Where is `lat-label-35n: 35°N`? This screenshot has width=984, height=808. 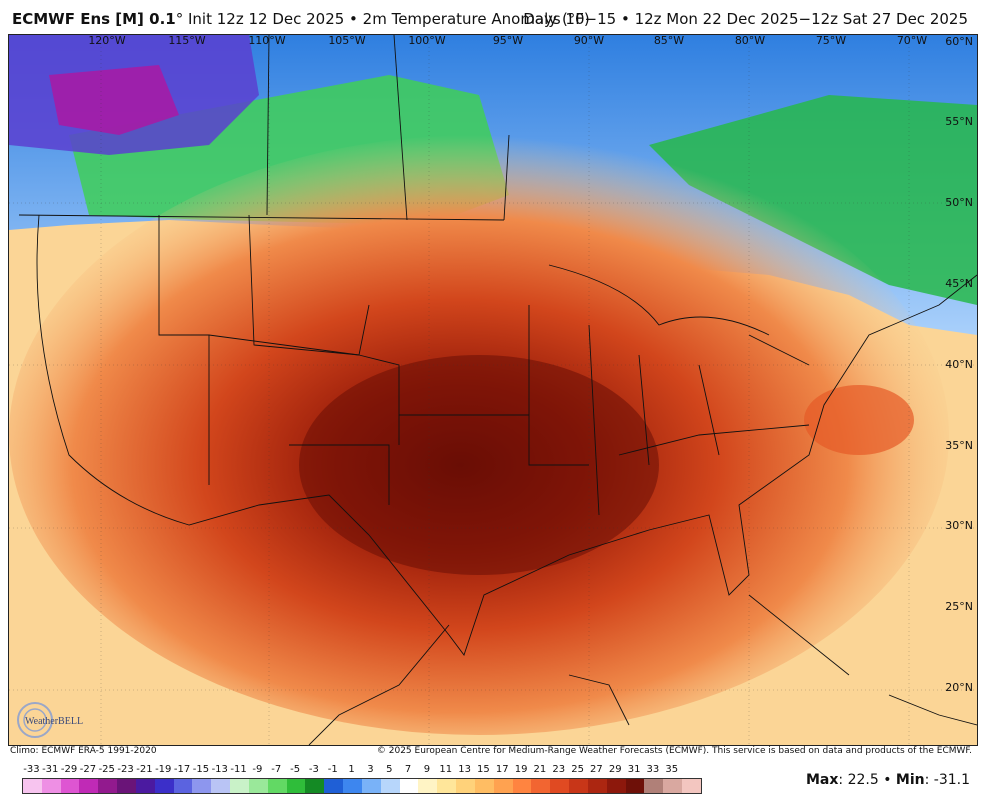
lat-label-35n: 35°N is located at coordinates (959, 445).